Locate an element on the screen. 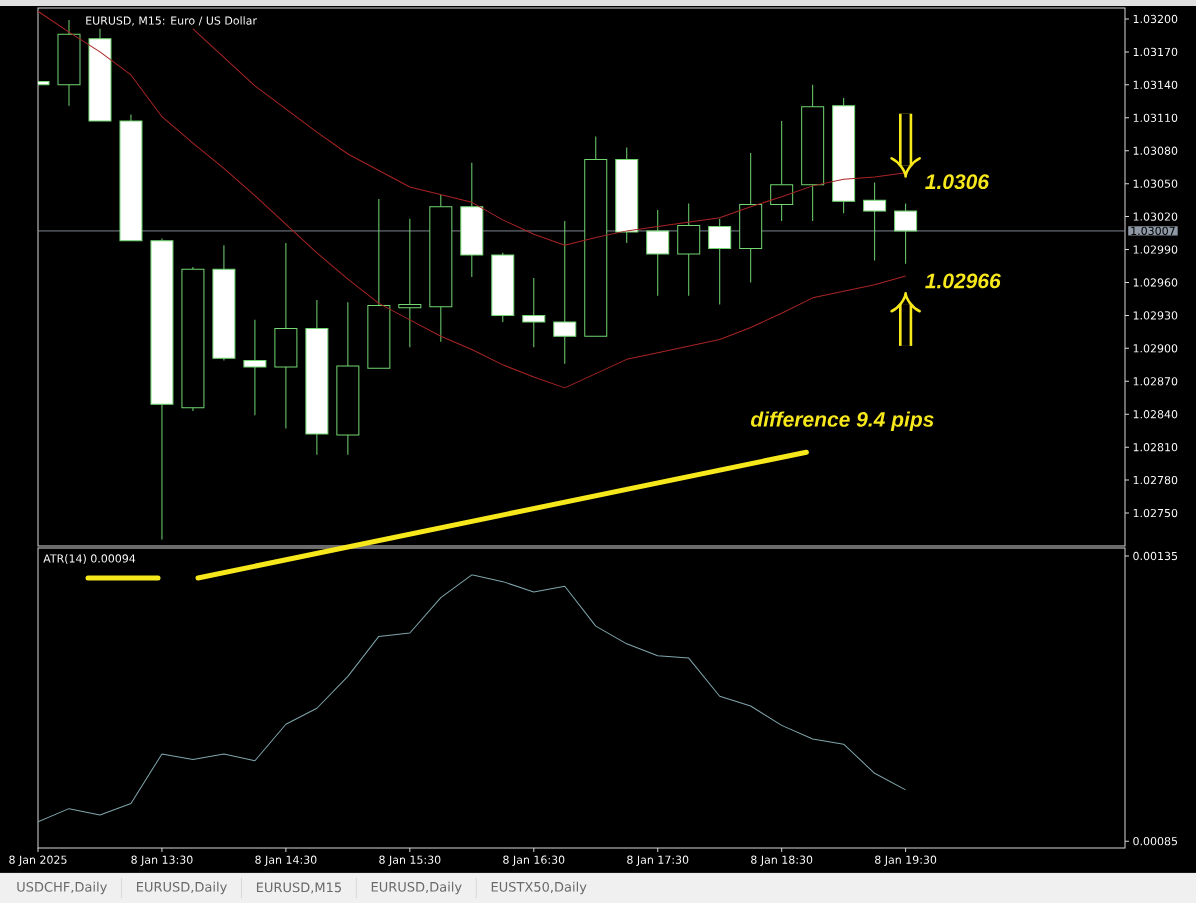 The height and width of the screenshot is (903, 1196). y-tick-label: 0.00135 is located at coordinates (1155, 556).